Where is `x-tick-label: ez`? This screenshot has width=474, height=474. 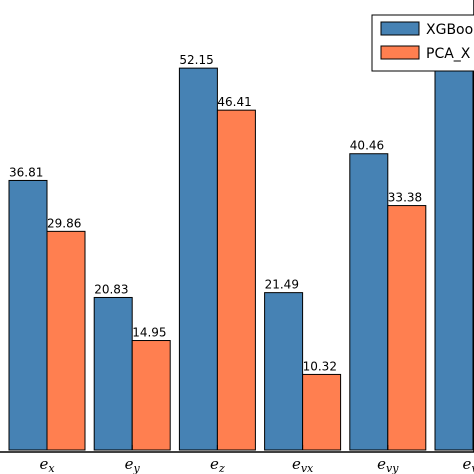 x-tick-label: ez is located at coordinates (217, 464).